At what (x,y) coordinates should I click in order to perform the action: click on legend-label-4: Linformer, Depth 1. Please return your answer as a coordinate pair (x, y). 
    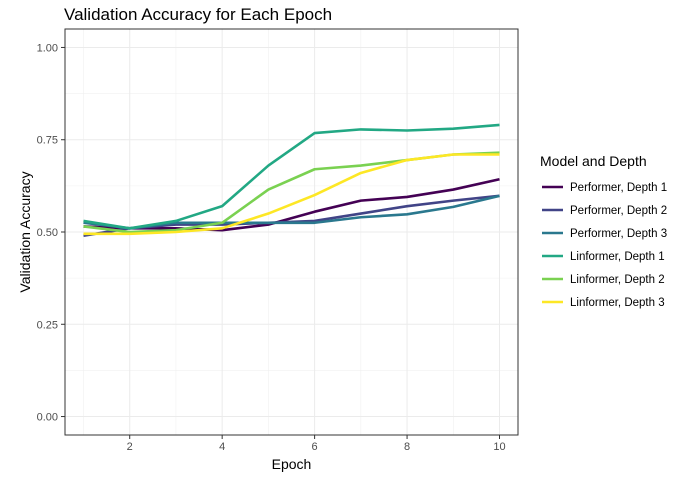
    Looking at the image, I should click on (617, 257).